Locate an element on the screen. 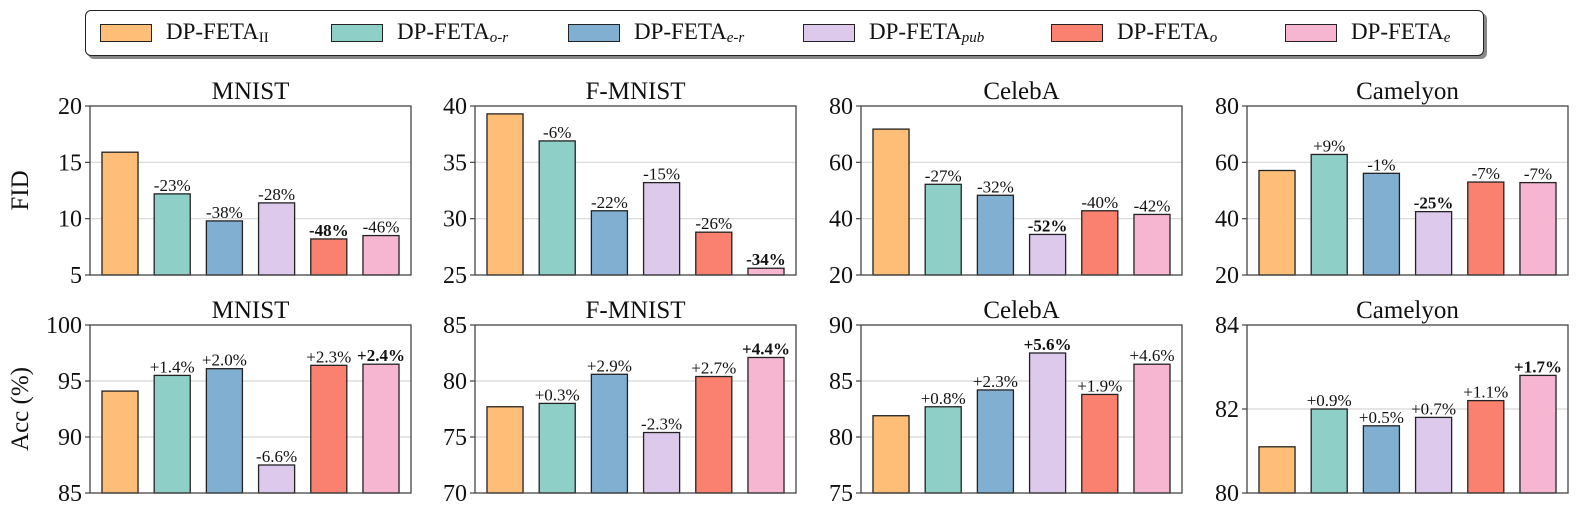 The width and height of the screenshot is (1578, 520). y-axis-label: FID is located at coordinates (20, 190).